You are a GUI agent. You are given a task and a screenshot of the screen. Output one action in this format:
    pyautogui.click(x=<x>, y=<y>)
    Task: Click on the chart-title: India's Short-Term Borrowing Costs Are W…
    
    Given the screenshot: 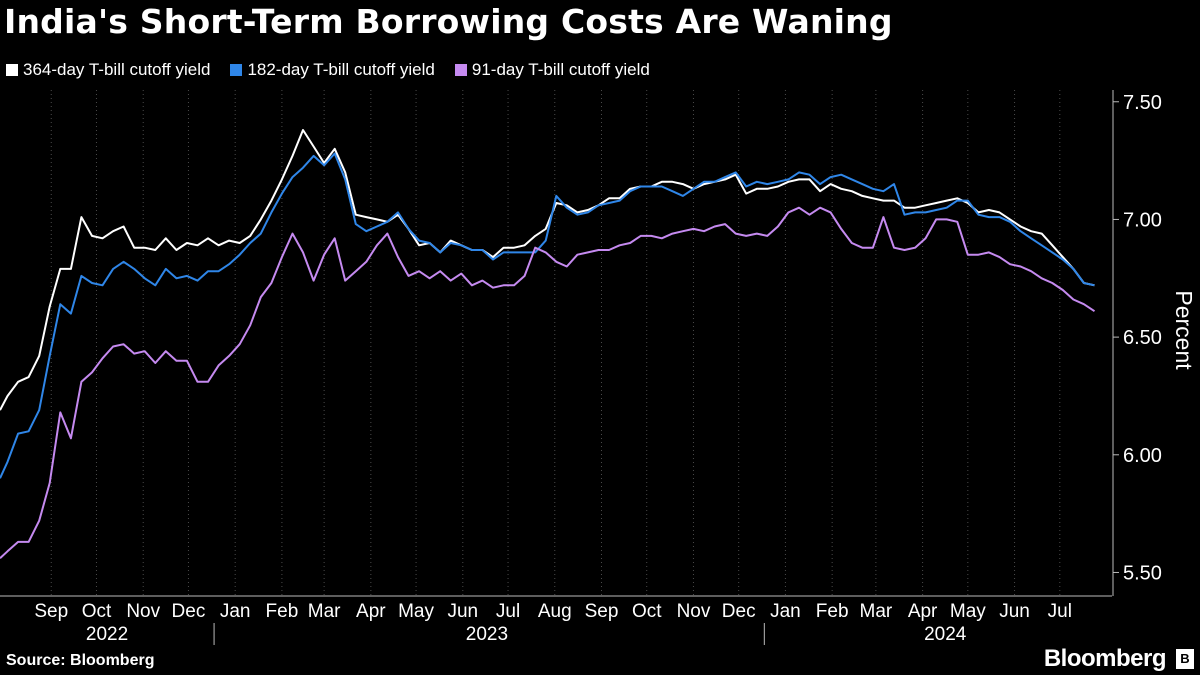 What is the action you would take?
    pyautogui.click(x=448, y=21)
    